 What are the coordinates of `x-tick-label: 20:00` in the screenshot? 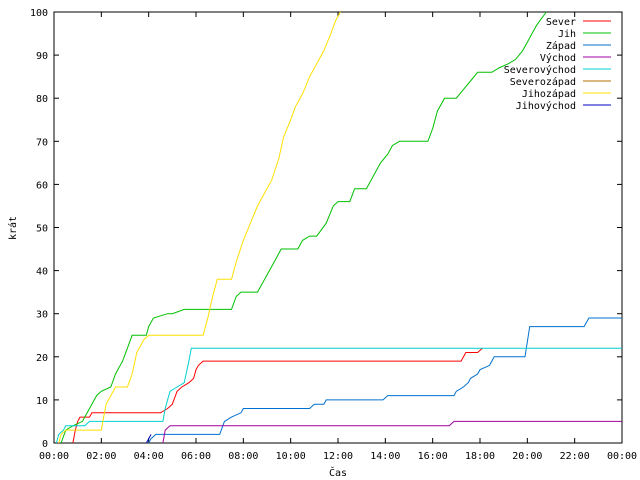 It's located at (527, 456).